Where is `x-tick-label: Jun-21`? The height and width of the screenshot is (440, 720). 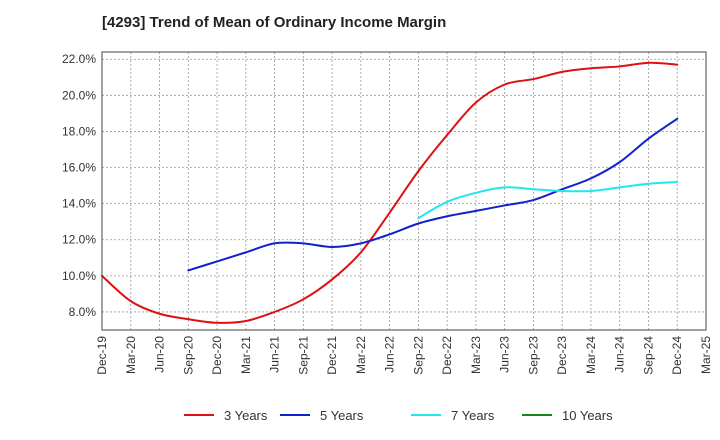 x-tick-label: Jun-21 is located at coordinates (275, 354).